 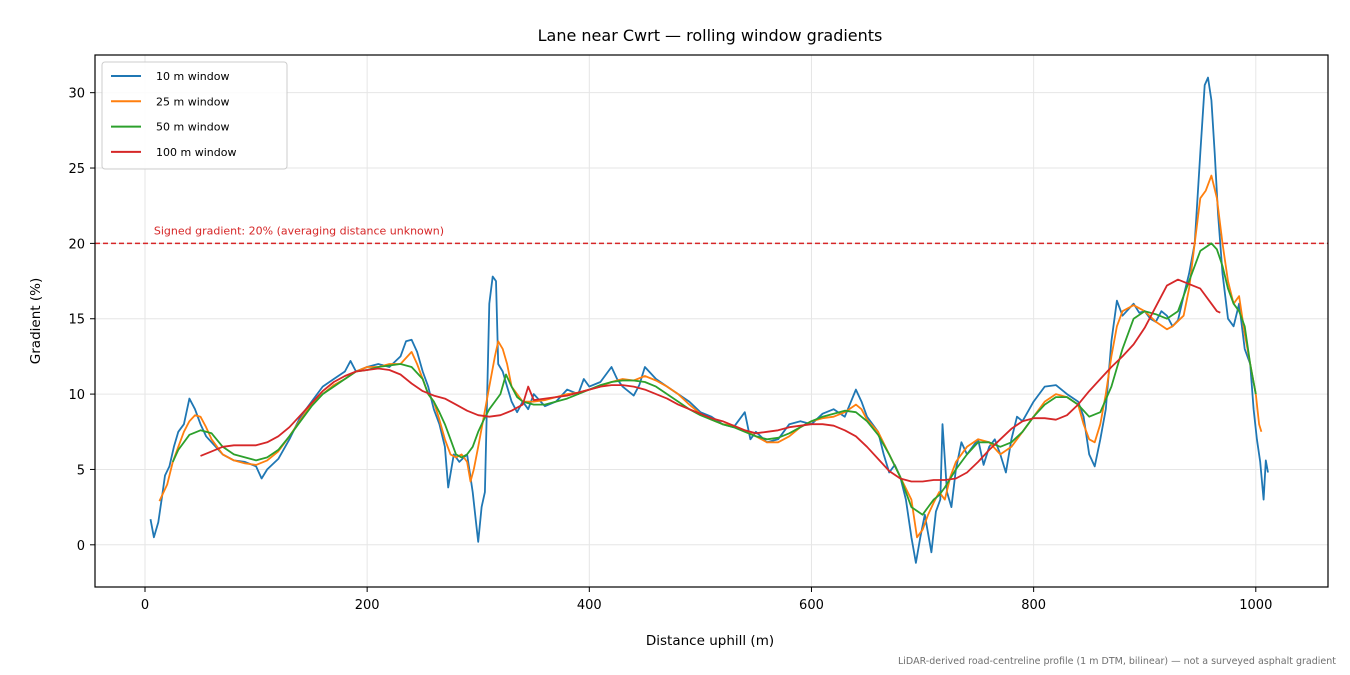 I want to click on y-tick-label: 20, so click(x=76, y=244).